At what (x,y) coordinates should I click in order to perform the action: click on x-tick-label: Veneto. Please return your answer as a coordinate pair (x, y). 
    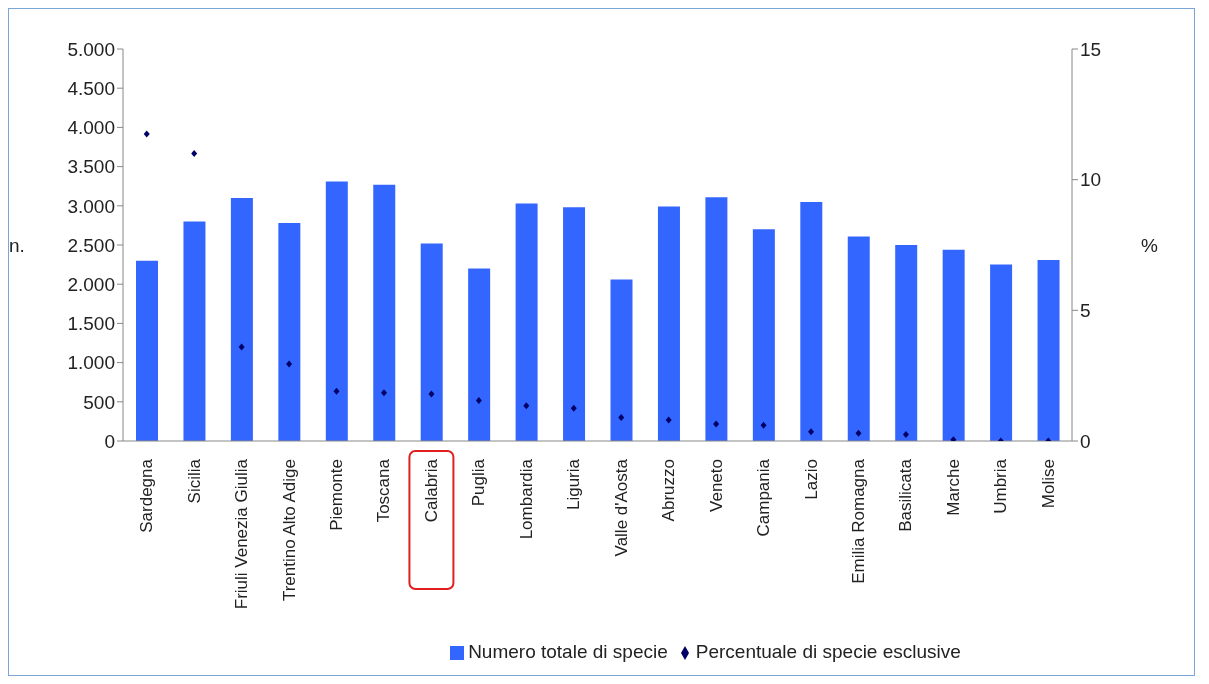
    Looking at the image, I should click on (716, 485).